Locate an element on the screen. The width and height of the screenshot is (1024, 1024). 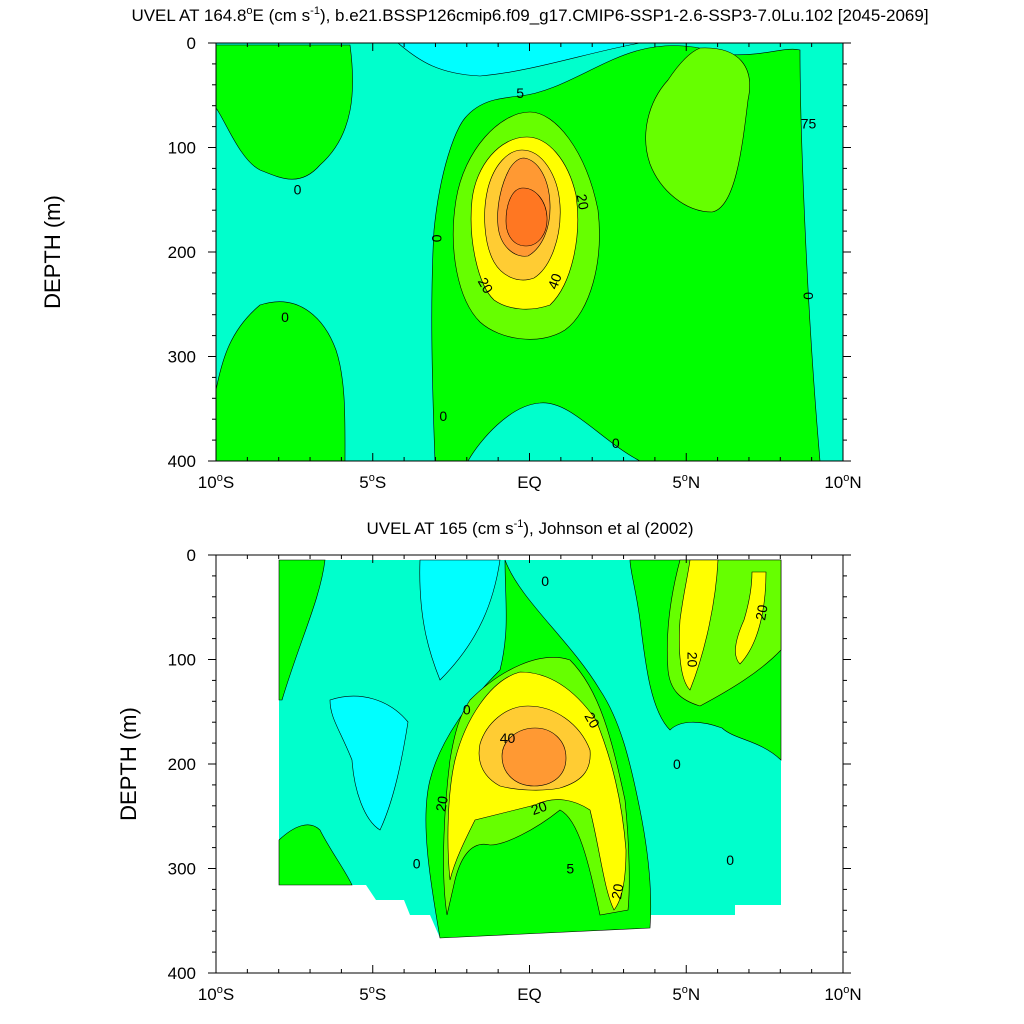
contour-labels: 0 20 20 0 20 40 0 20 20 0 5 20 0 is located at coordinates (592, 736).